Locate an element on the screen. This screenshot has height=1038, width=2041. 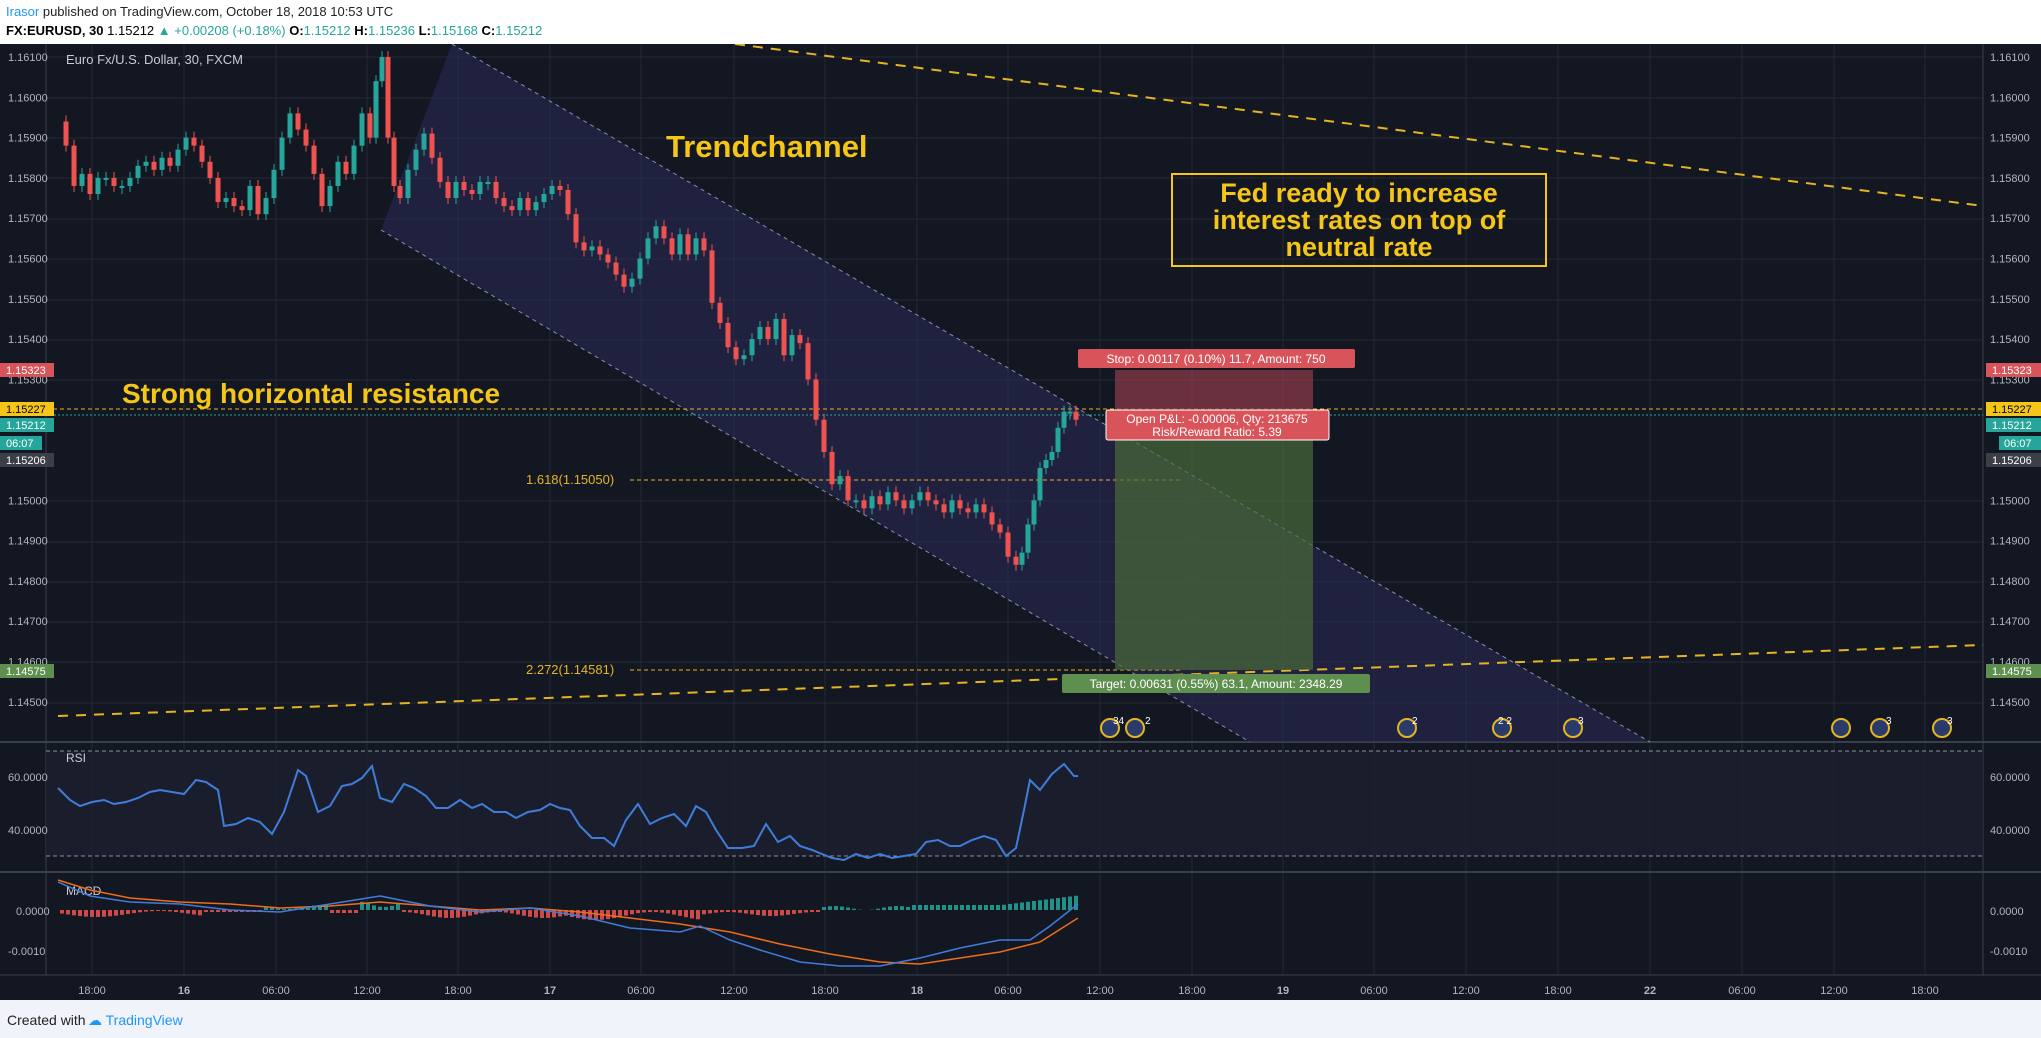
stop-label-text: Stop: 0.00117 (0.10%) 11.7, Amount: 750 is located at coordinates (1215, 359).